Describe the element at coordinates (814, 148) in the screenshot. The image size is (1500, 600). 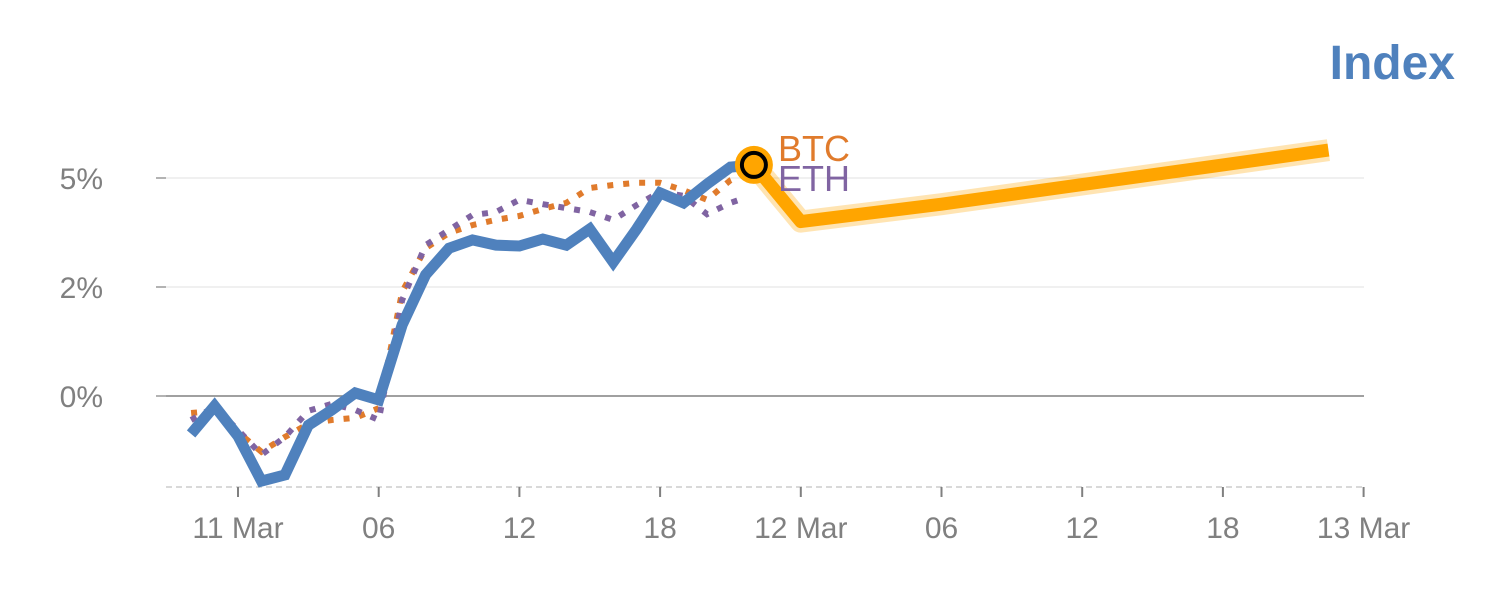
I see `btc-label: BTC` at that location.